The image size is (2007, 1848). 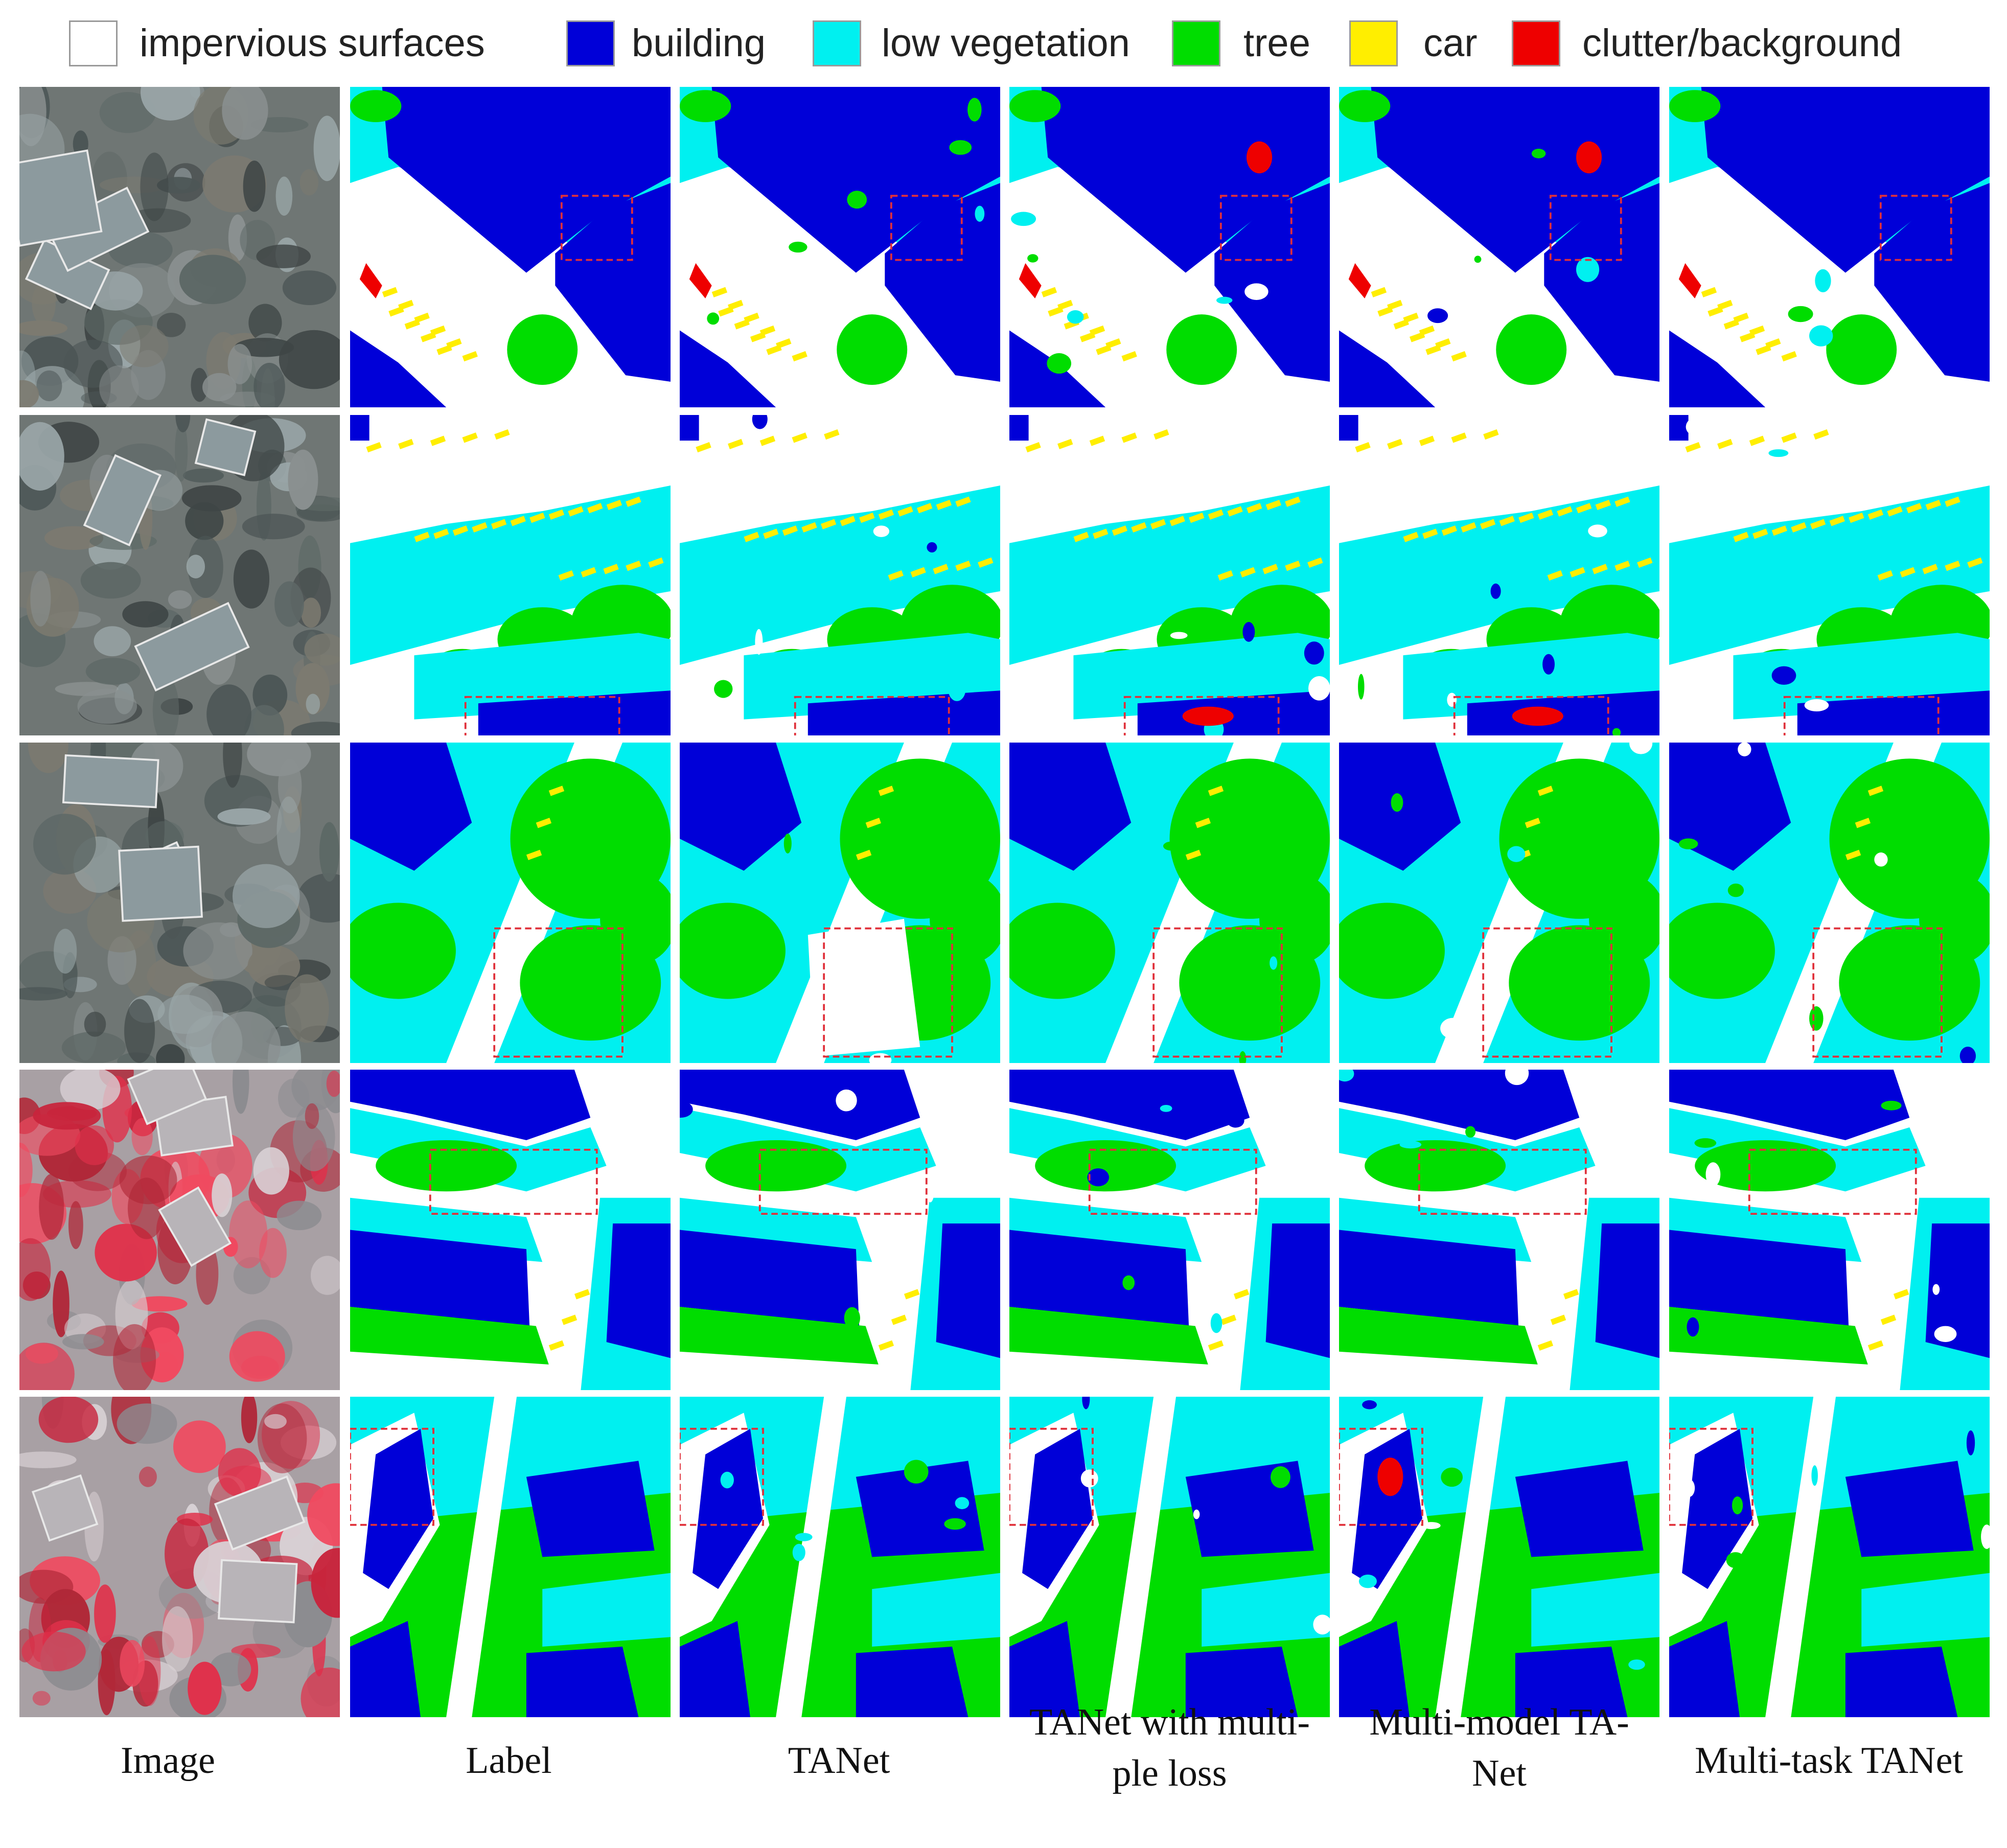 What do you see at coordinates (1196, 43) in the screenshot?
I see `legend-swatch-tree` at bounding box center [1196, 43].